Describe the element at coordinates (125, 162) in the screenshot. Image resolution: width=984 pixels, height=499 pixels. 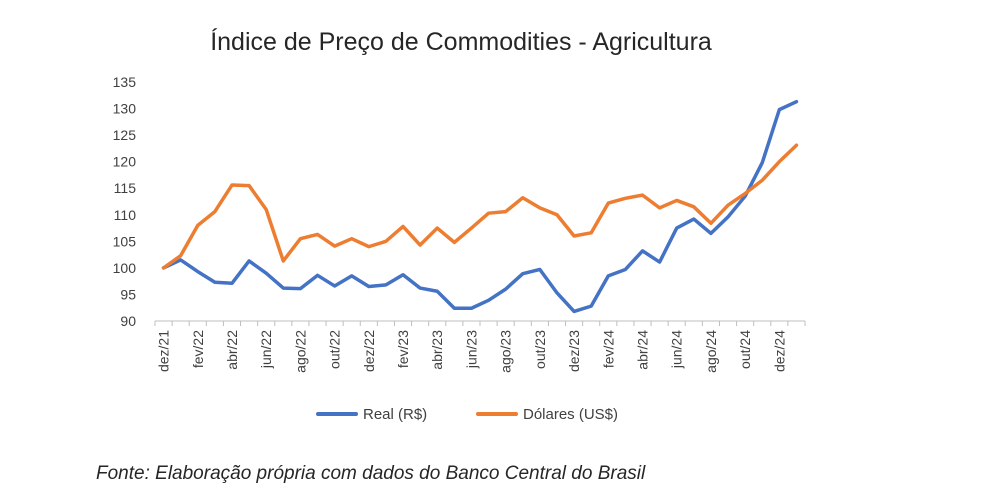
I see `y-tick-label: 120` at that location.